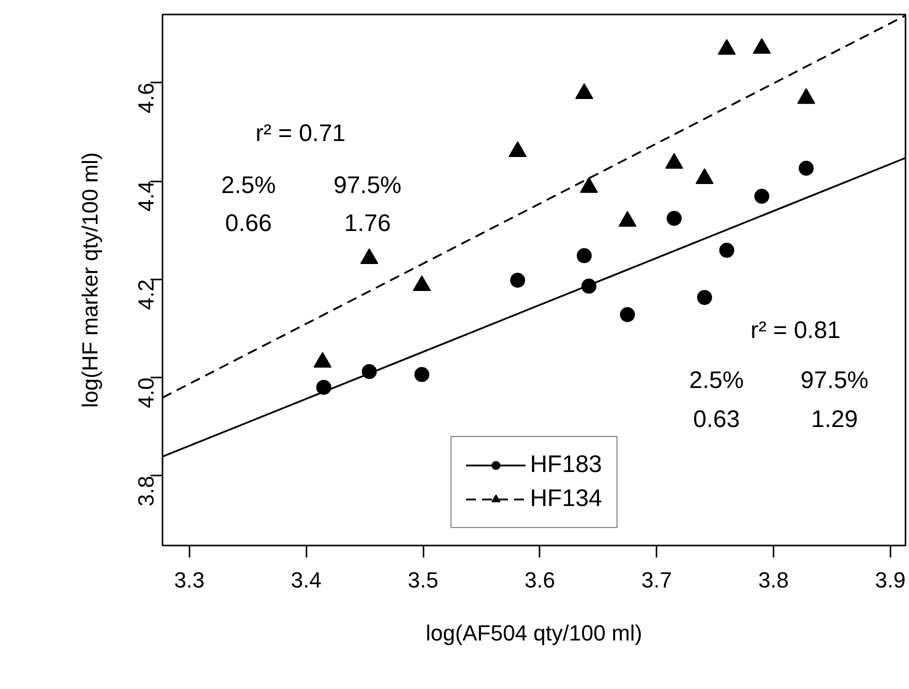  I want to click on x-tick-label: 3.6, so click(540, 580).